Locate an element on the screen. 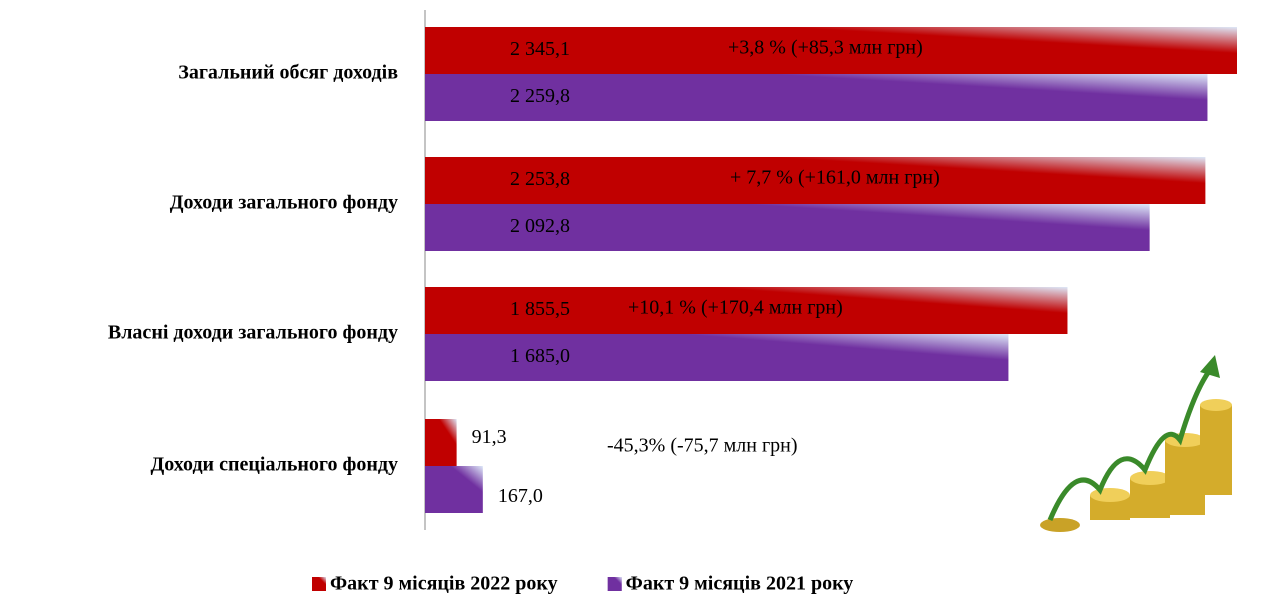  coins-decoration is located at coordinates (1136, 443).